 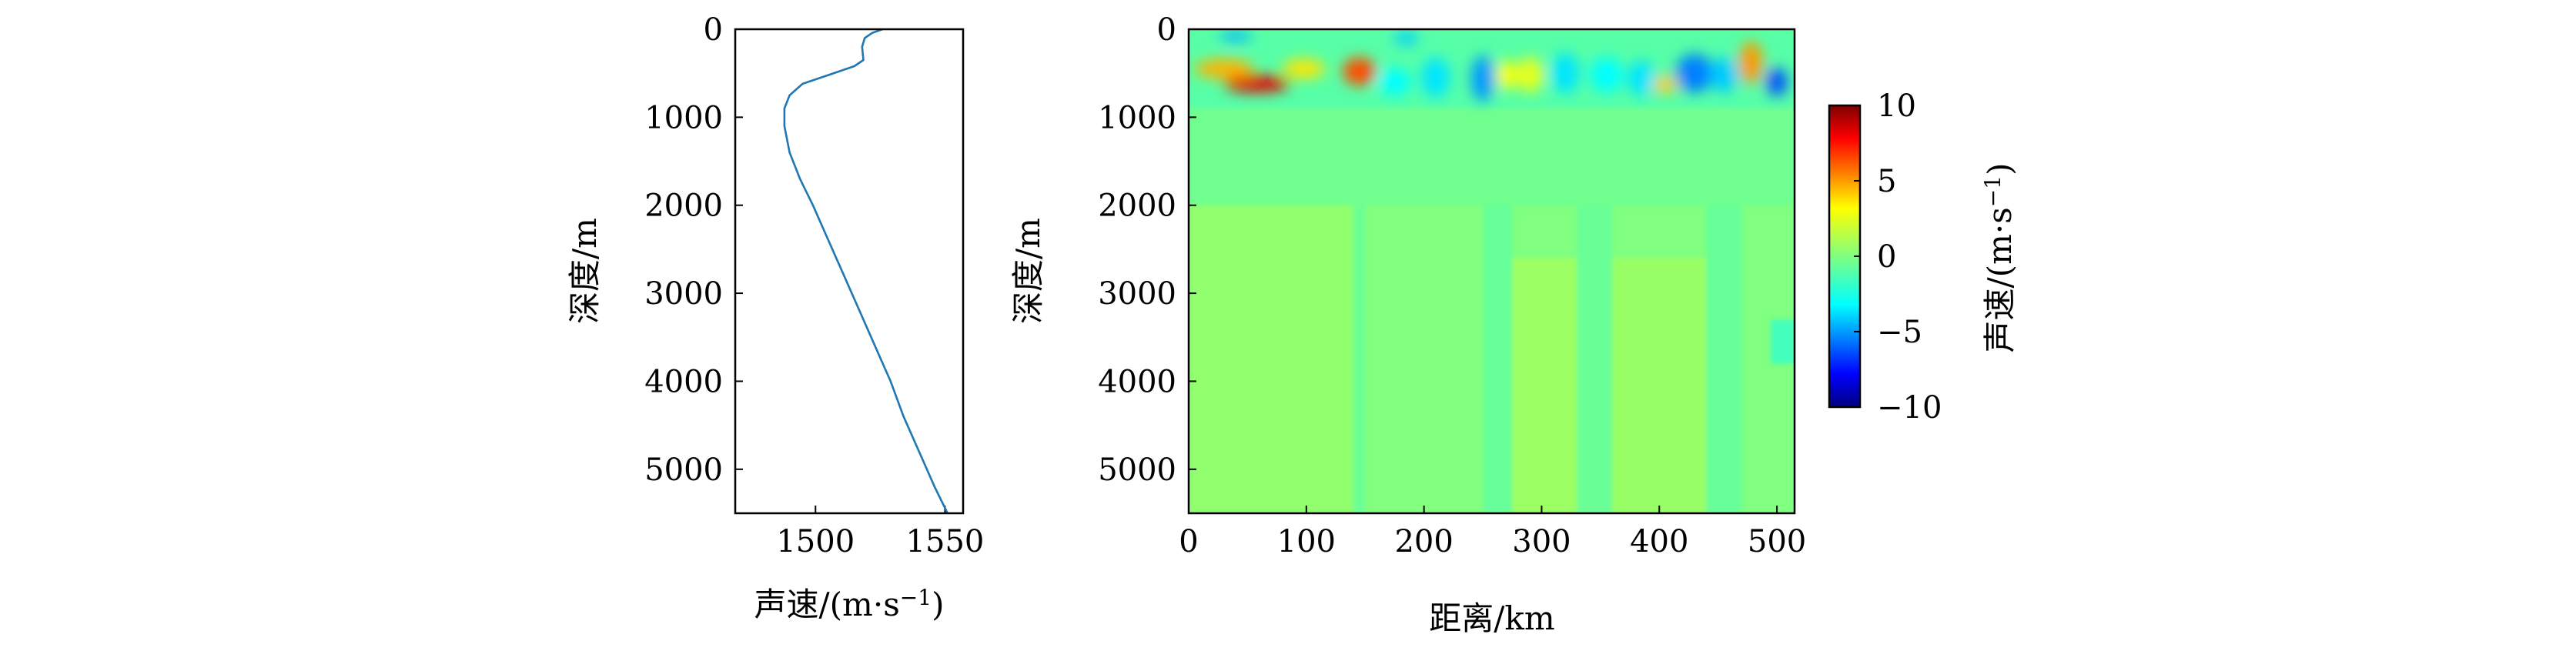 What do you see at coordinates (1898, 257) in the screenshot?
I see `colorbar-ticks: 10 5 0 −5 −10` at bounding box center [1898, 257].